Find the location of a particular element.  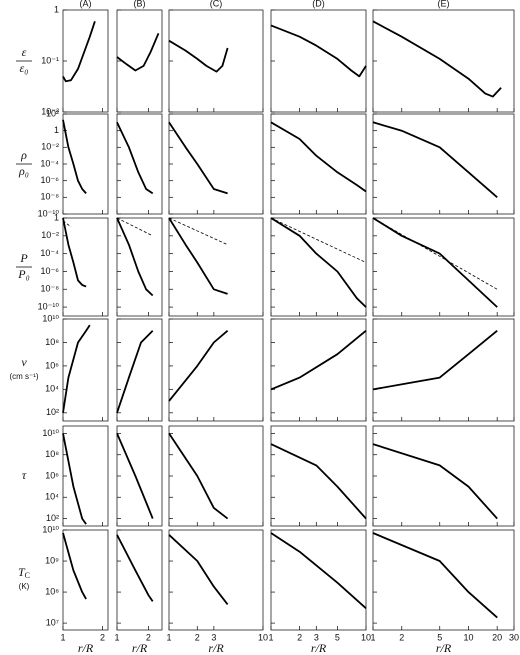

column-title: (C) is located at coordinates (216, 4).